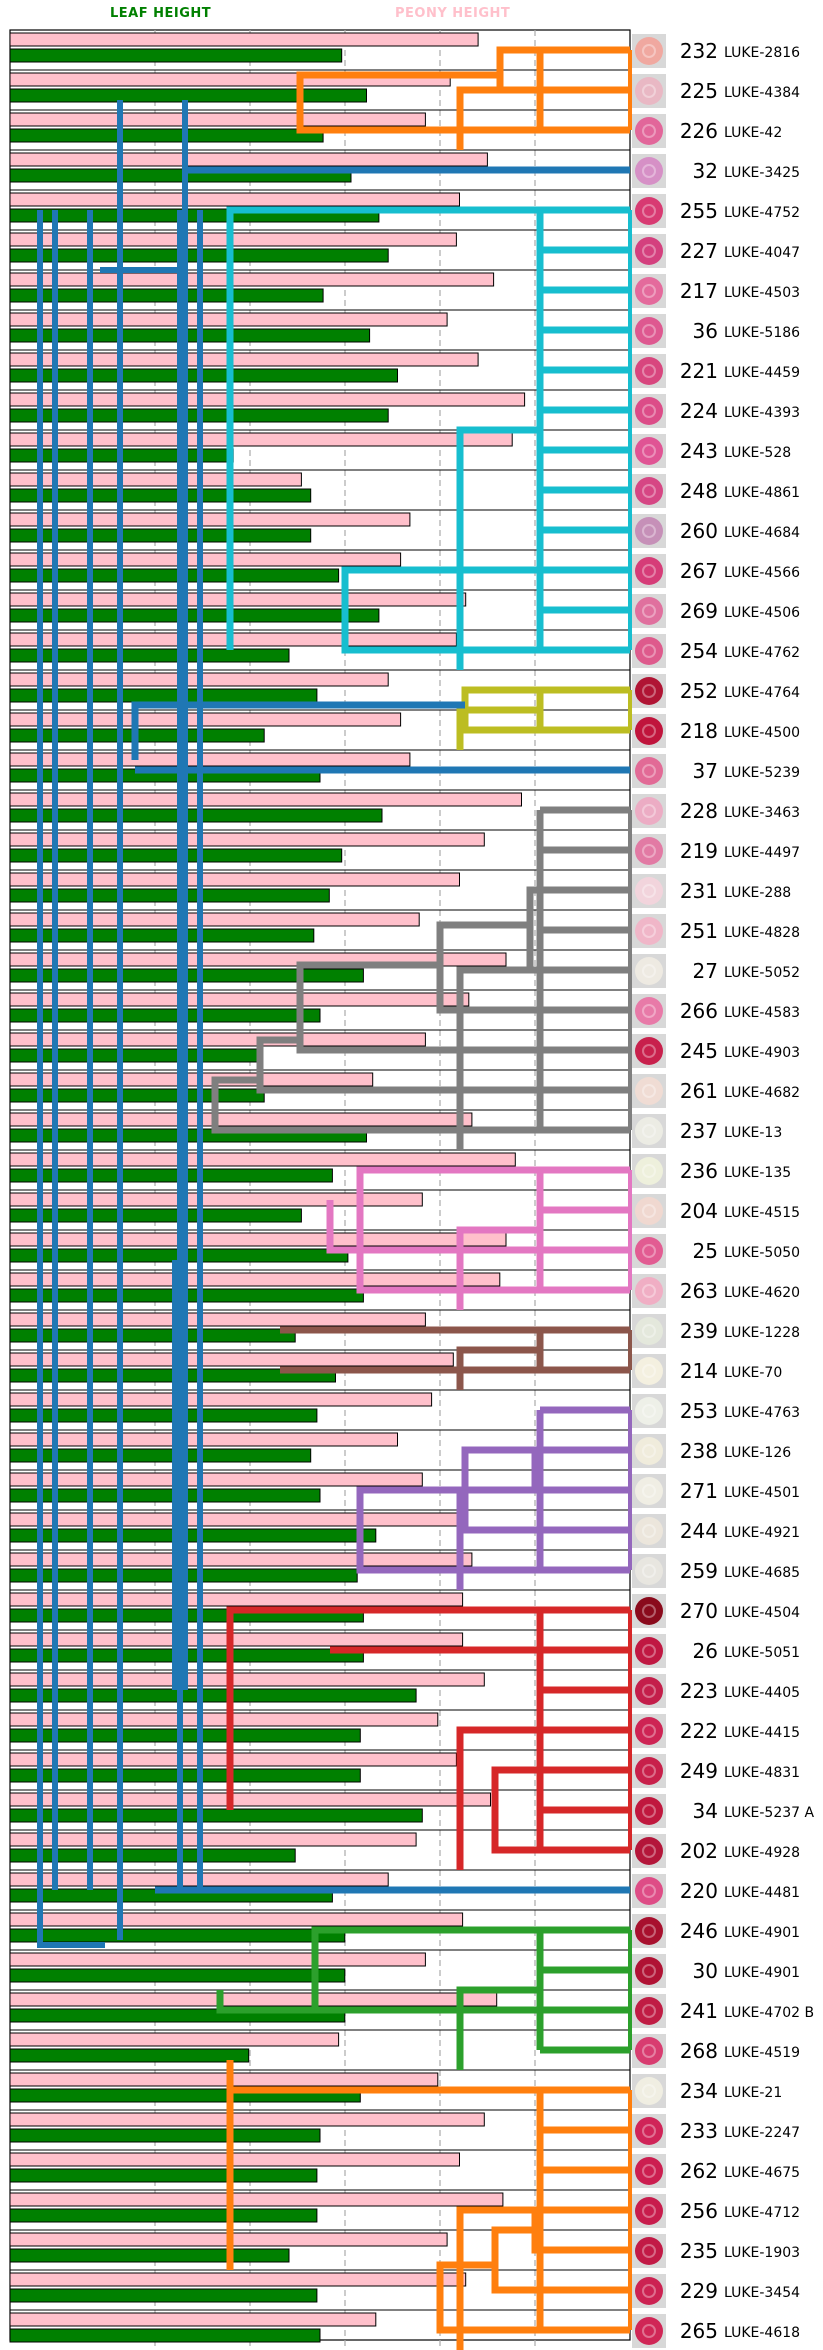 The width and height of the screenshot is (823, 2350). What do you see at coordinates (699, 131) in the screenshot?
I see `row-id: 226` at bounding box center [699, 131].